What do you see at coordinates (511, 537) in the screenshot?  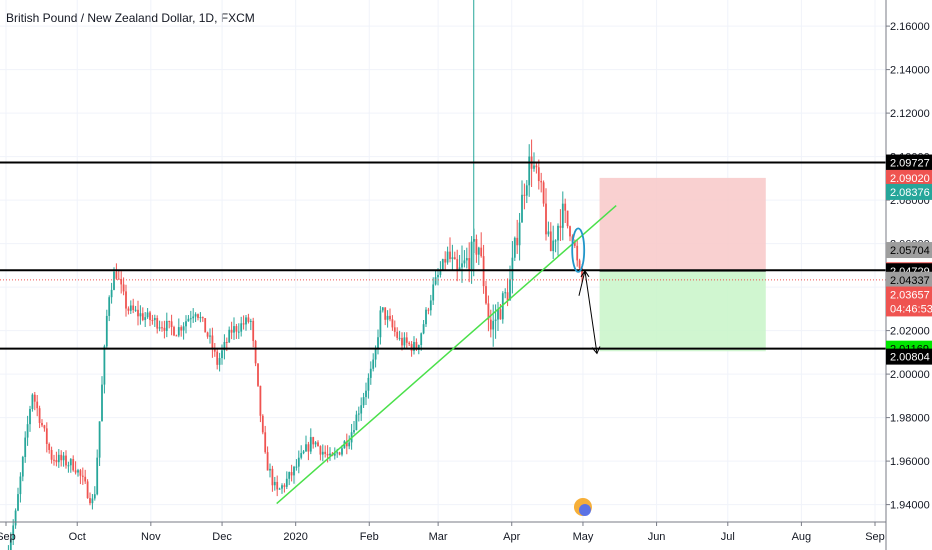 I see `x-tick-label: Apr` at bounding box center [511, 537].